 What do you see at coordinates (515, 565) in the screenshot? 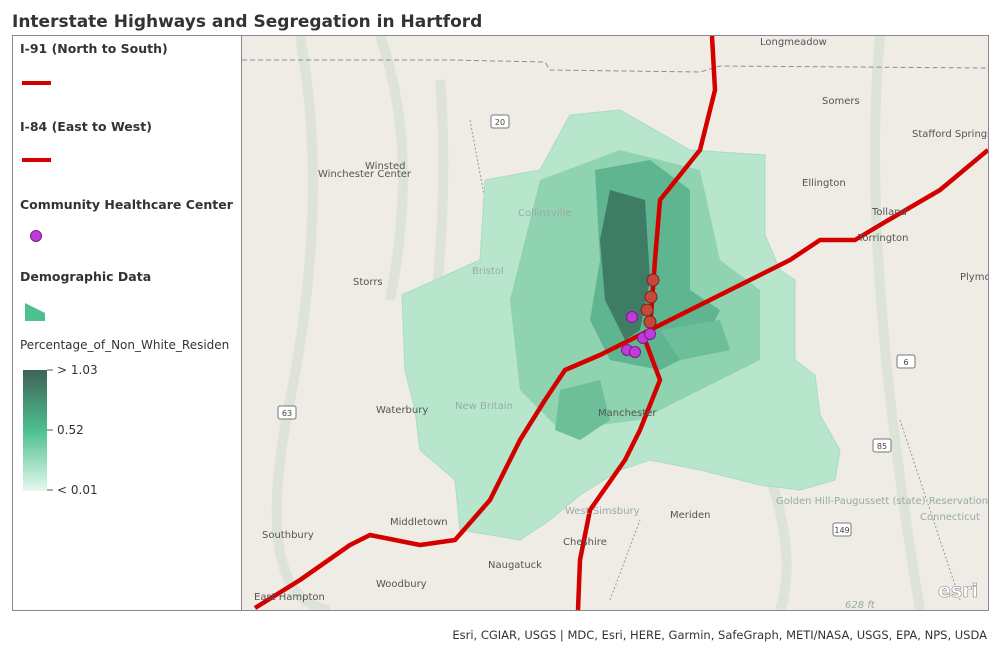
I see `place-label: Naugatuck` at bounding box center [515, 565].